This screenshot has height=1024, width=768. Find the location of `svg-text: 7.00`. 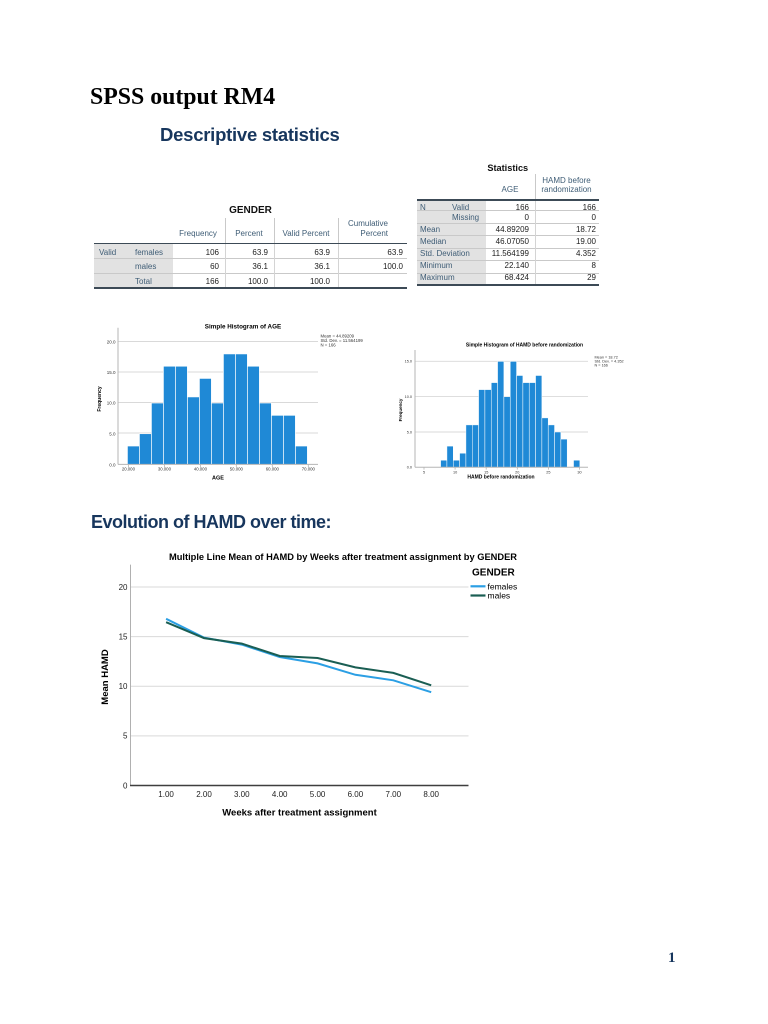

svg-text: 7.00 is located at coordinates (394, 794).